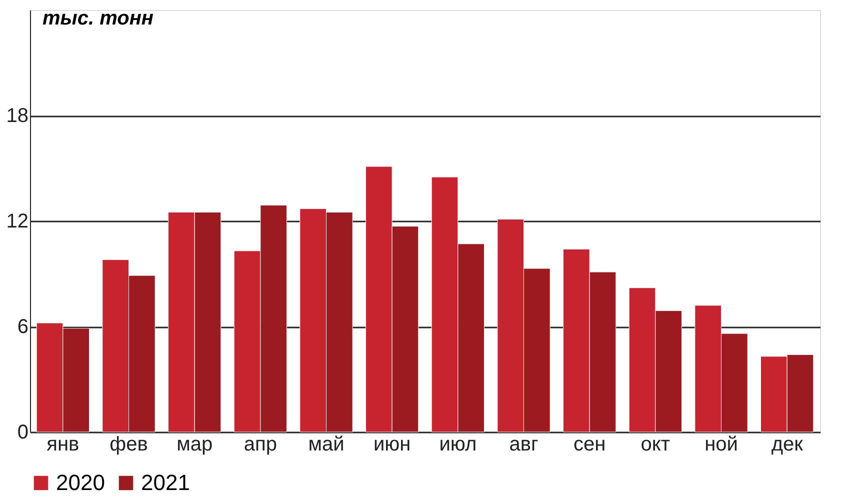  Describe the element at coordinates (458, 445) in the screenshot. I see `x-tick-label: июл` at that location.